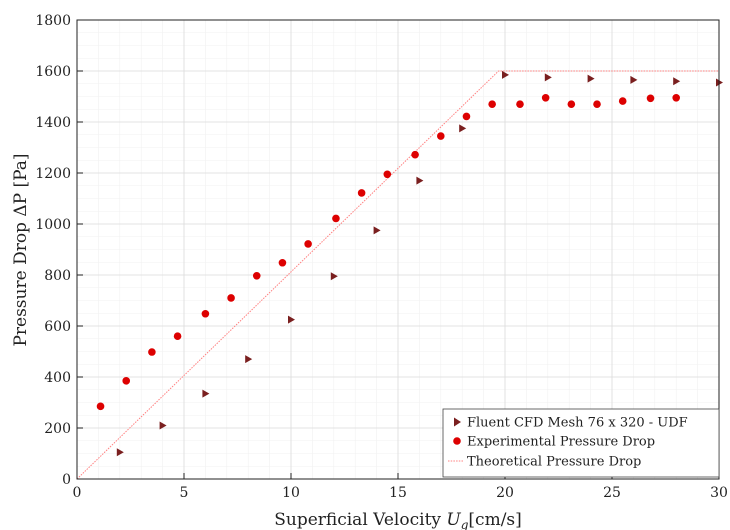  What do you see at coordinates (561, 442) in the screenshot?
I see `legend-label-experimental: Experimental Pressure Drop` at bounding box center [561, 442].